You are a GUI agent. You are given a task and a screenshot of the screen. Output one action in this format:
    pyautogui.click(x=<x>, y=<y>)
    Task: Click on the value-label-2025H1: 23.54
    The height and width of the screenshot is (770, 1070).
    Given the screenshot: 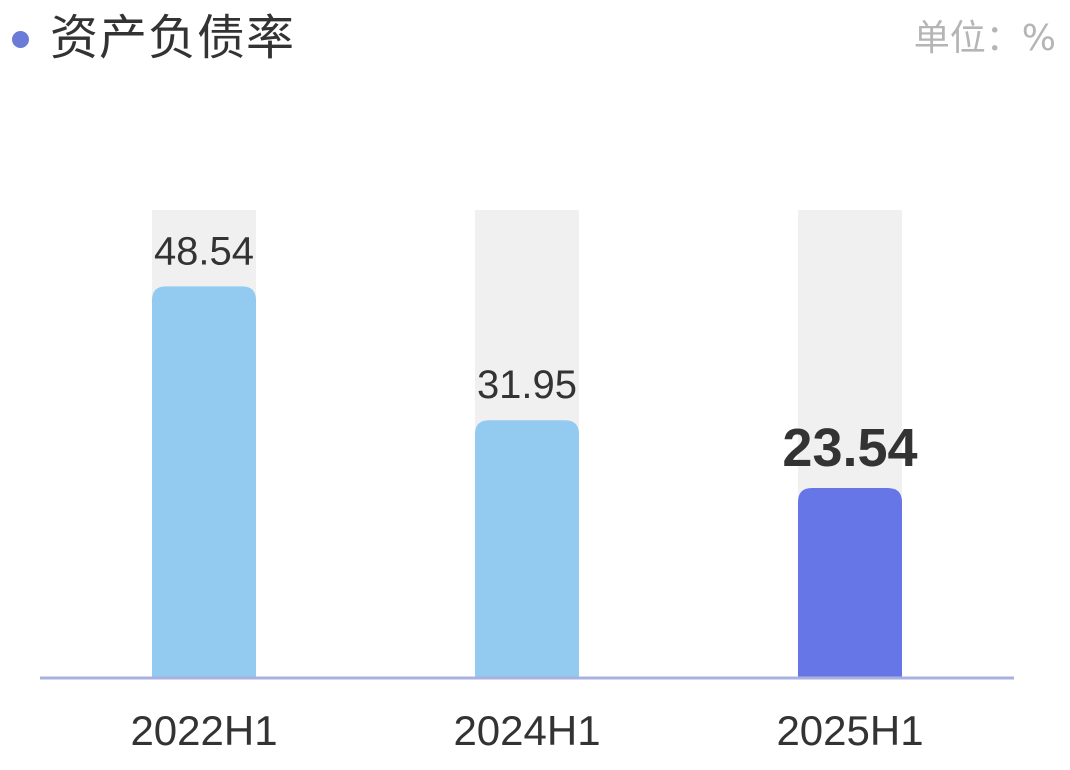 What is the action you would take?
    pyautogui.click(x=849, y=448)
    